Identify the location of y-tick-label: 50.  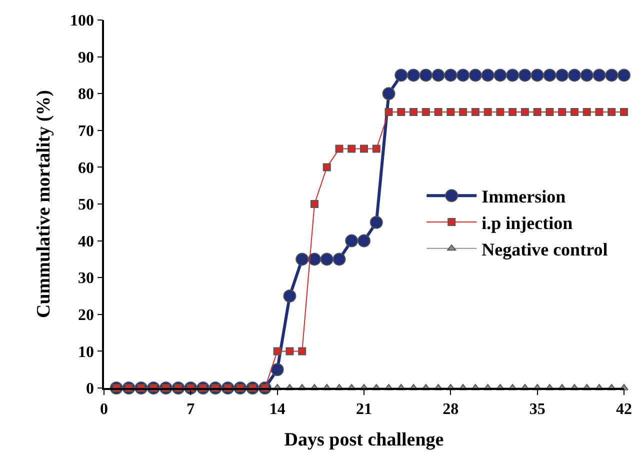
(86, 205).